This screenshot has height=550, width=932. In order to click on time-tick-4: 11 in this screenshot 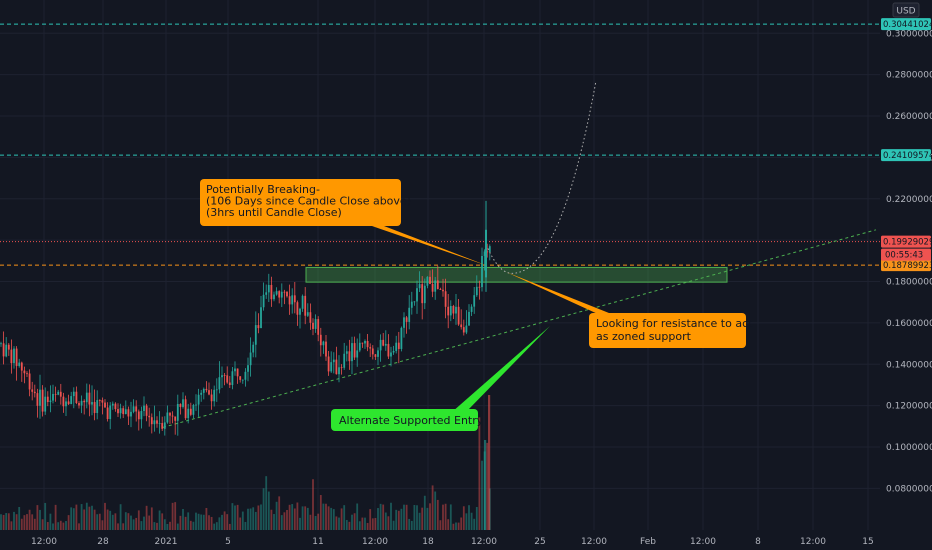, I will do `click(317, 542)`.